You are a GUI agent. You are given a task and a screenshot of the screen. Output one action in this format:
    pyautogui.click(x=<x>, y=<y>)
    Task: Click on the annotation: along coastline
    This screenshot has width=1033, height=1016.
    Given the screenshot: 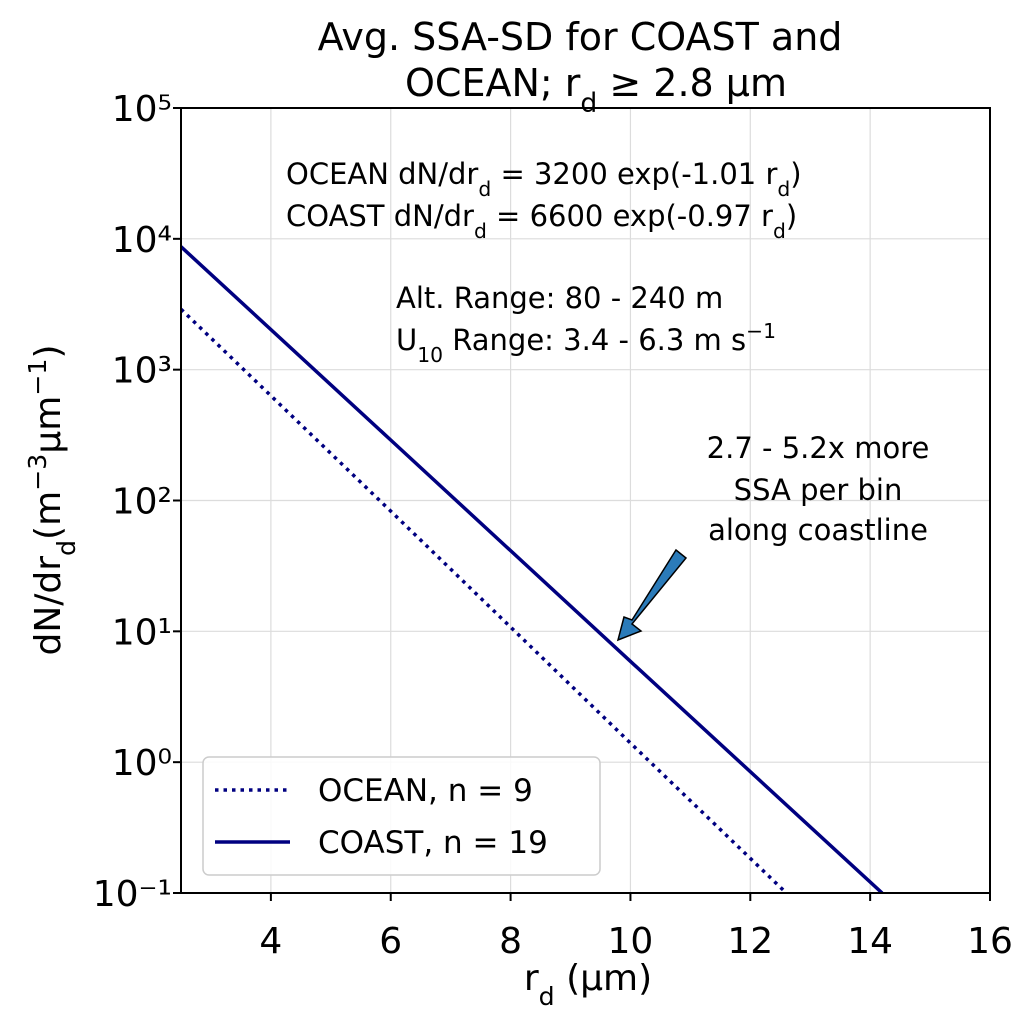 What is the action you would take?
    pyautogui.click(x=818, y=530)
    